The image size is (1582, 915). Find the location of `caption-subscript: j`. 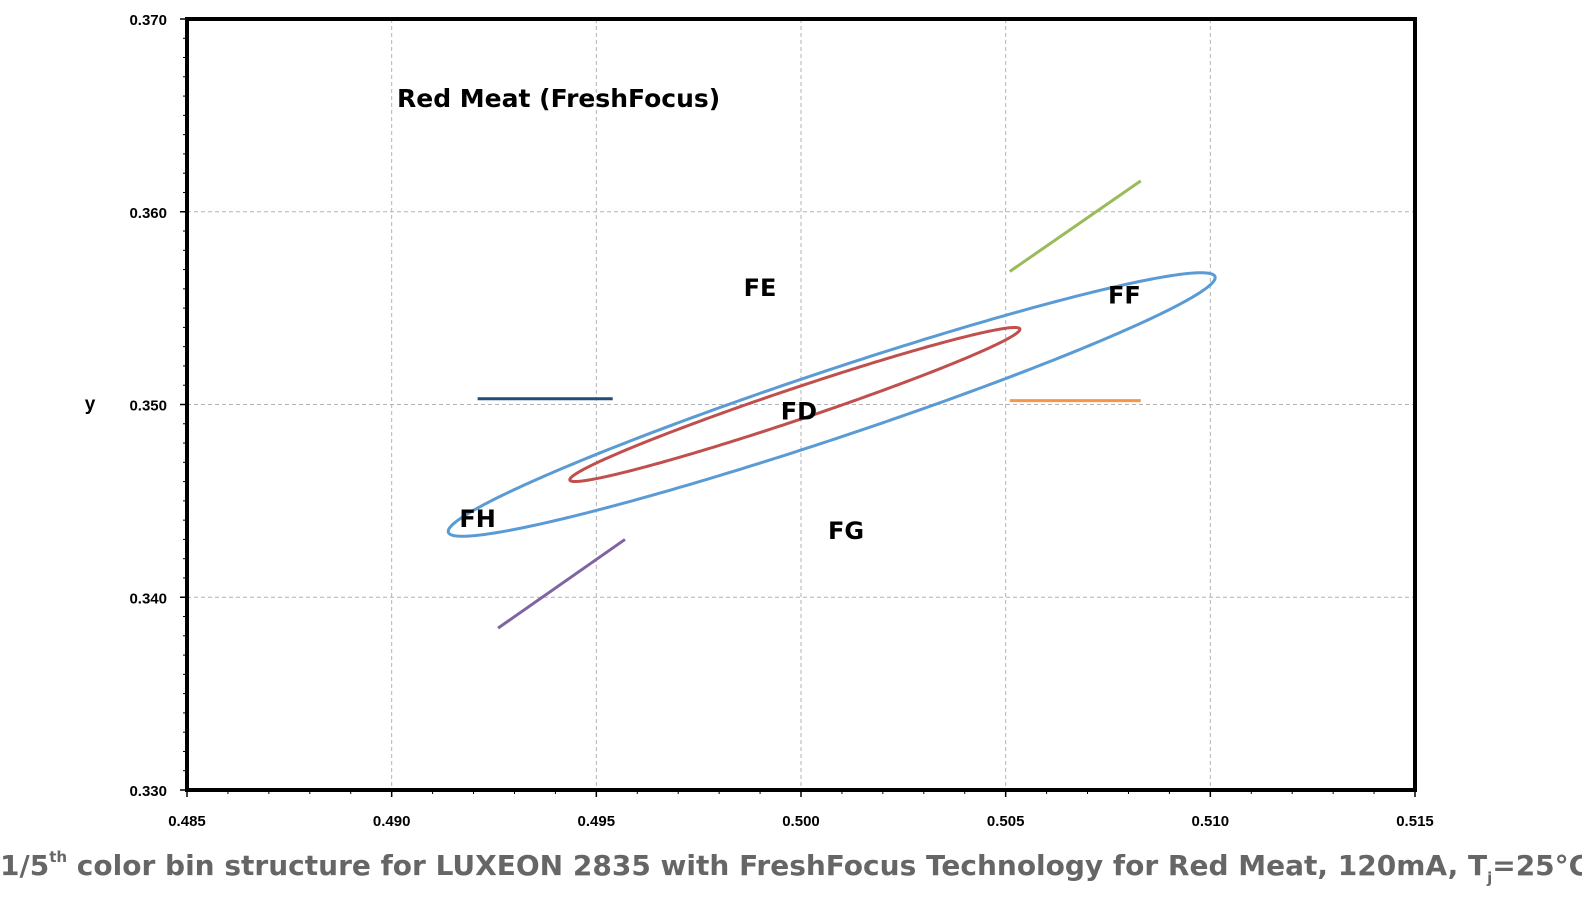

caption-subscript: j is located at coordinates (1490, 878).